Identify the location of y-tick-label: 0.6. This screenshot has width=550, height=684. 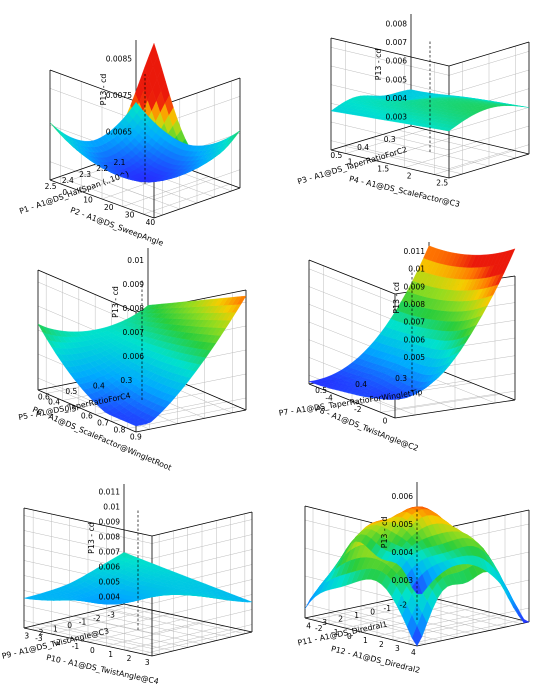
(87, 416).